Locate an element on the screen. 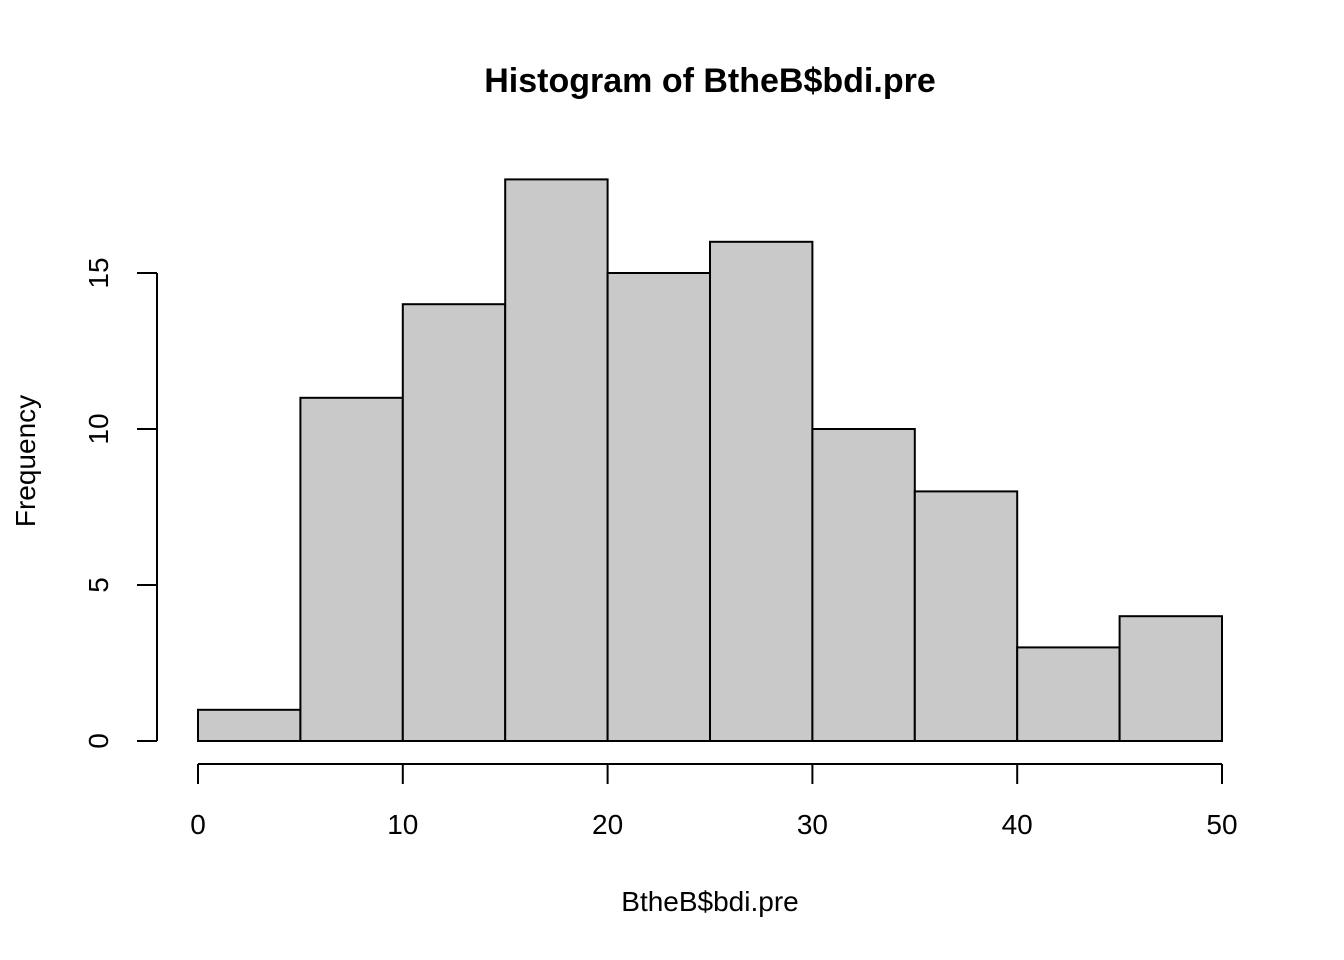 The width and height of the screenshot is (1344, 960). x-tick-label-20: 20 is located at coordinates (607, 824).